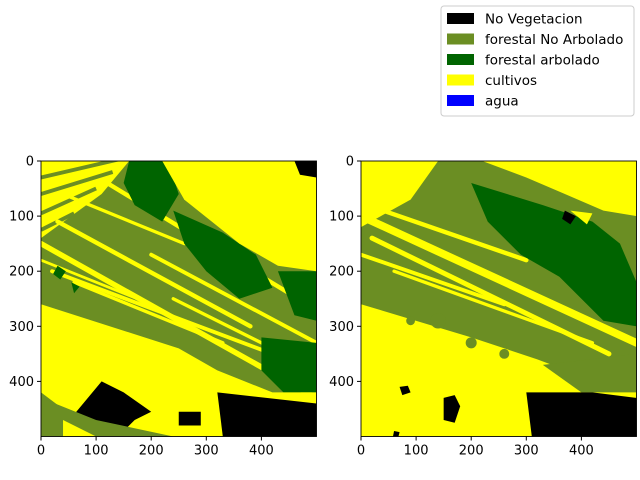 The image size is (640, 480). I want to click on legend-label: No Vegetacion, so click(534, 20).